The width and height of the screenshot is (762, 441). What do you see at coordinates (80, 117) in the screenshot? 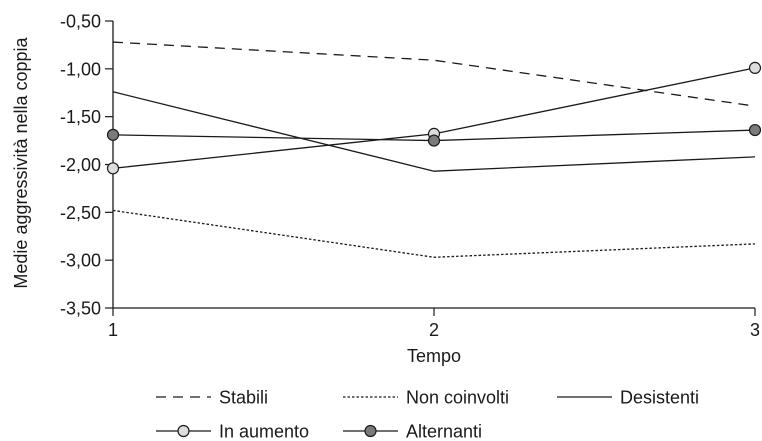
I see `y-tick-label: -1,50` at bounding box center [80, 117].